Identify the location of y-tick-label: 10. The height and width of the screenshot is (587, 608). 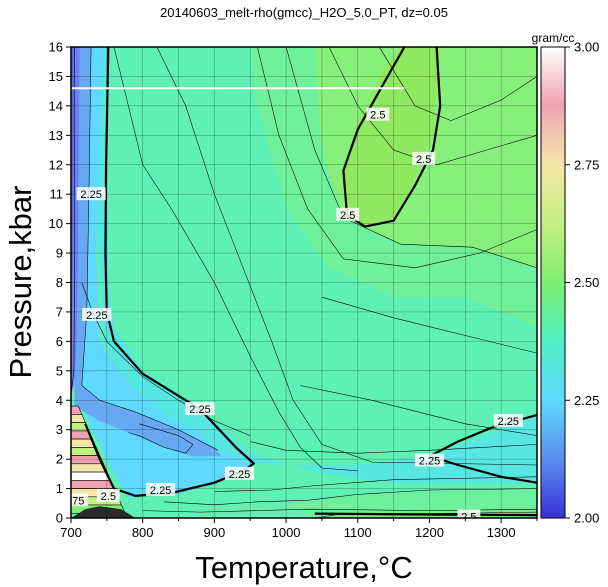
(56, 223).